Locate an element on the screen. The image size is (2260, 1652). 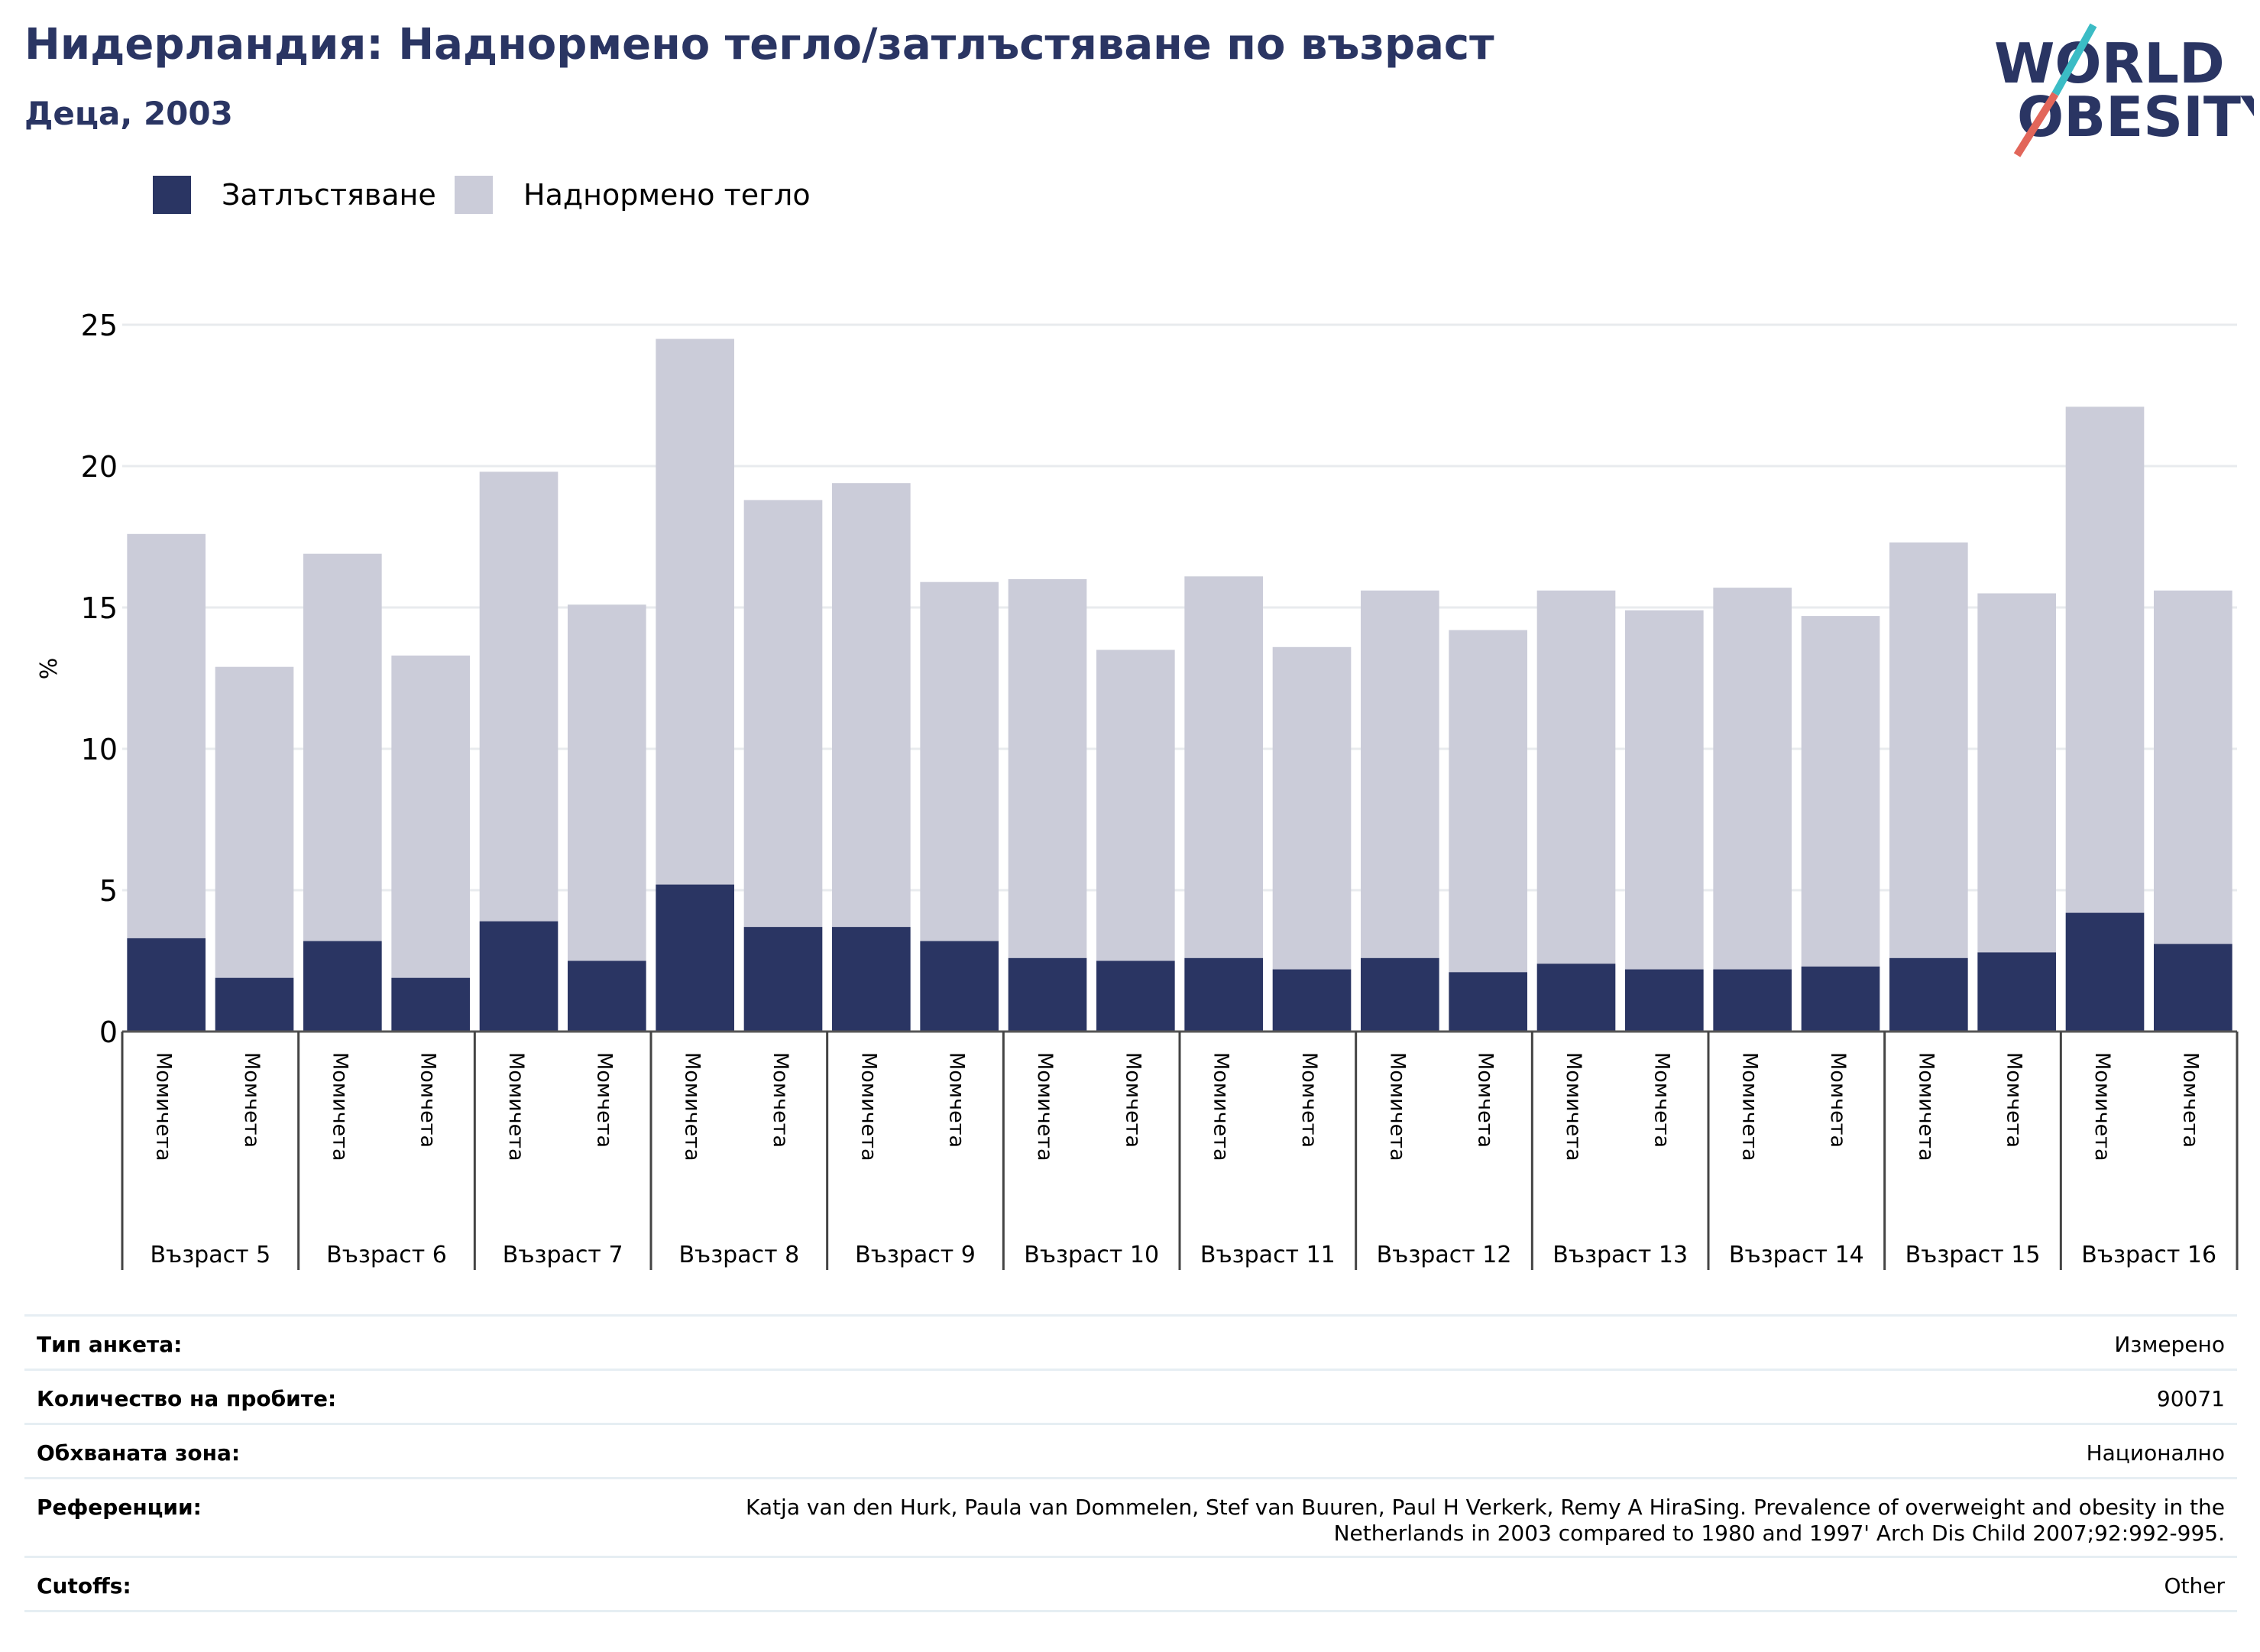
y-tick-label: 10 is located at coordinates (99, 749).